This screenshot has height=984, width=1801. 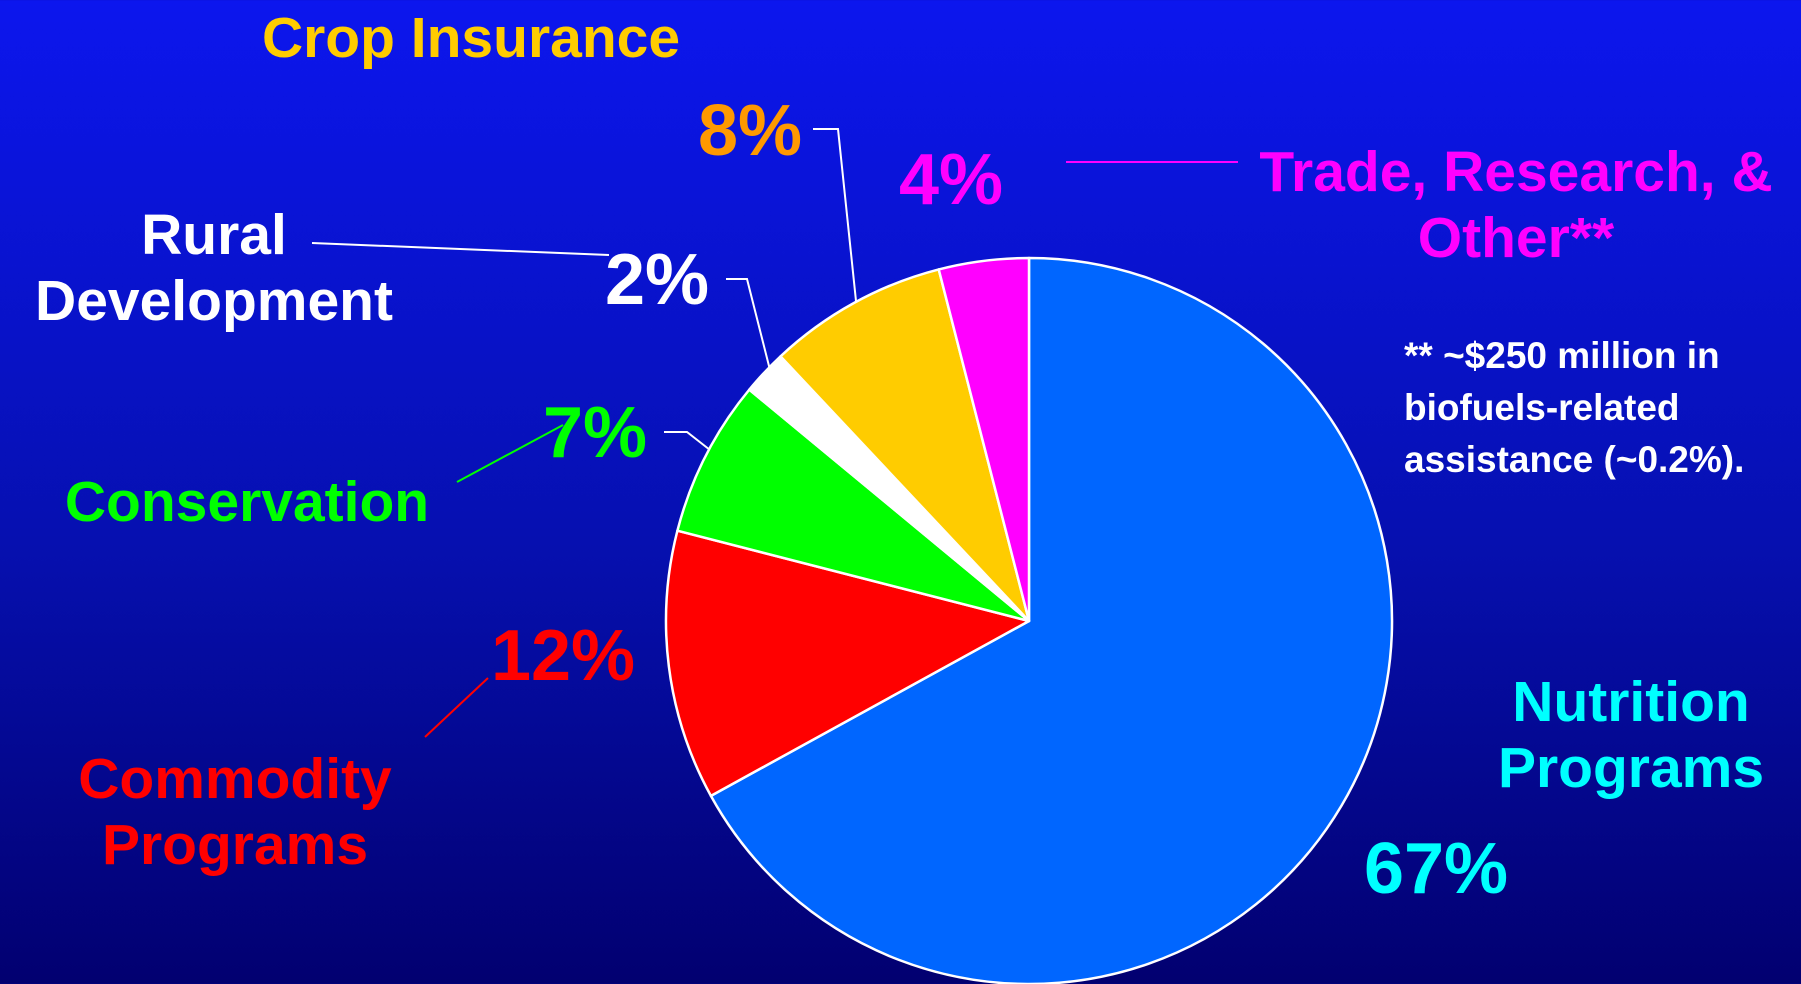 I want to click on category-label: Nutrition Programs, so click(x=1631, y=734).